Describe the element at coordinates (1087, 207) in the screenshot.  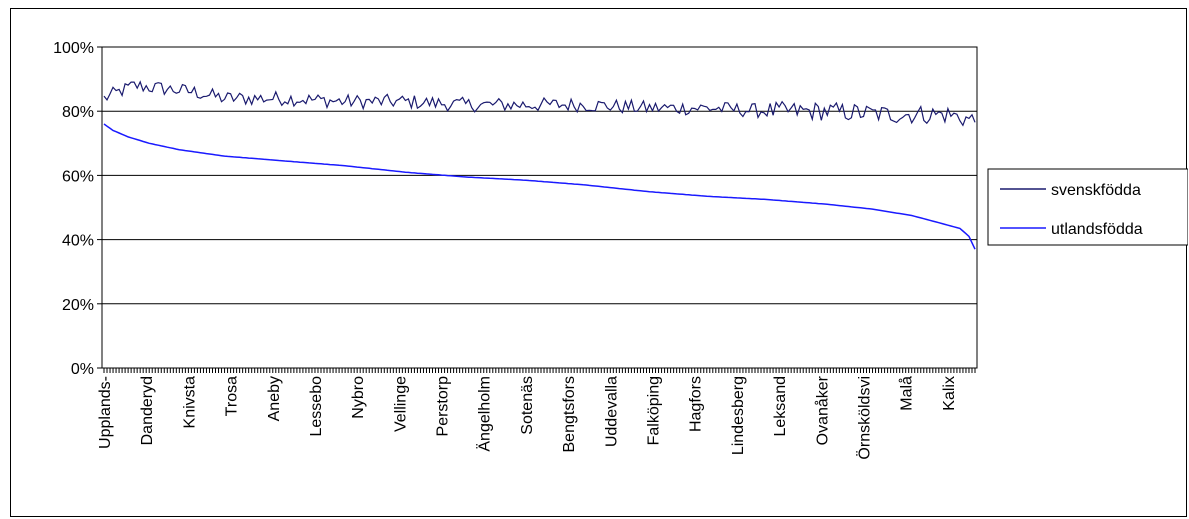
I see `legend: svenskfödda utlandsfödda` at that location.